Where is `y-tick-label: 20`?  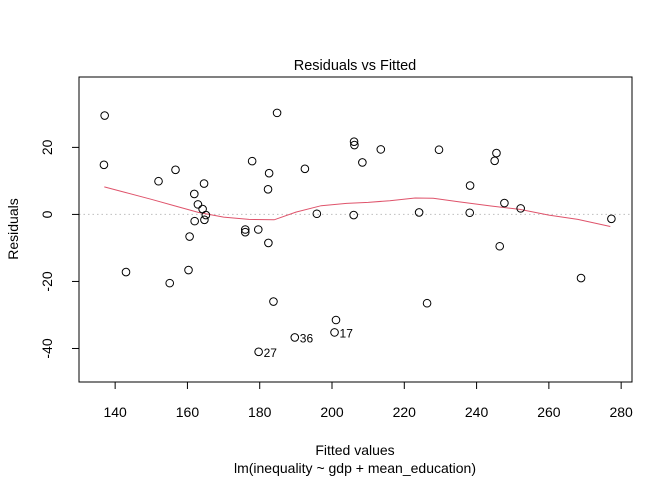
y-tick-label: 20 is located at coordinates (47, 147).